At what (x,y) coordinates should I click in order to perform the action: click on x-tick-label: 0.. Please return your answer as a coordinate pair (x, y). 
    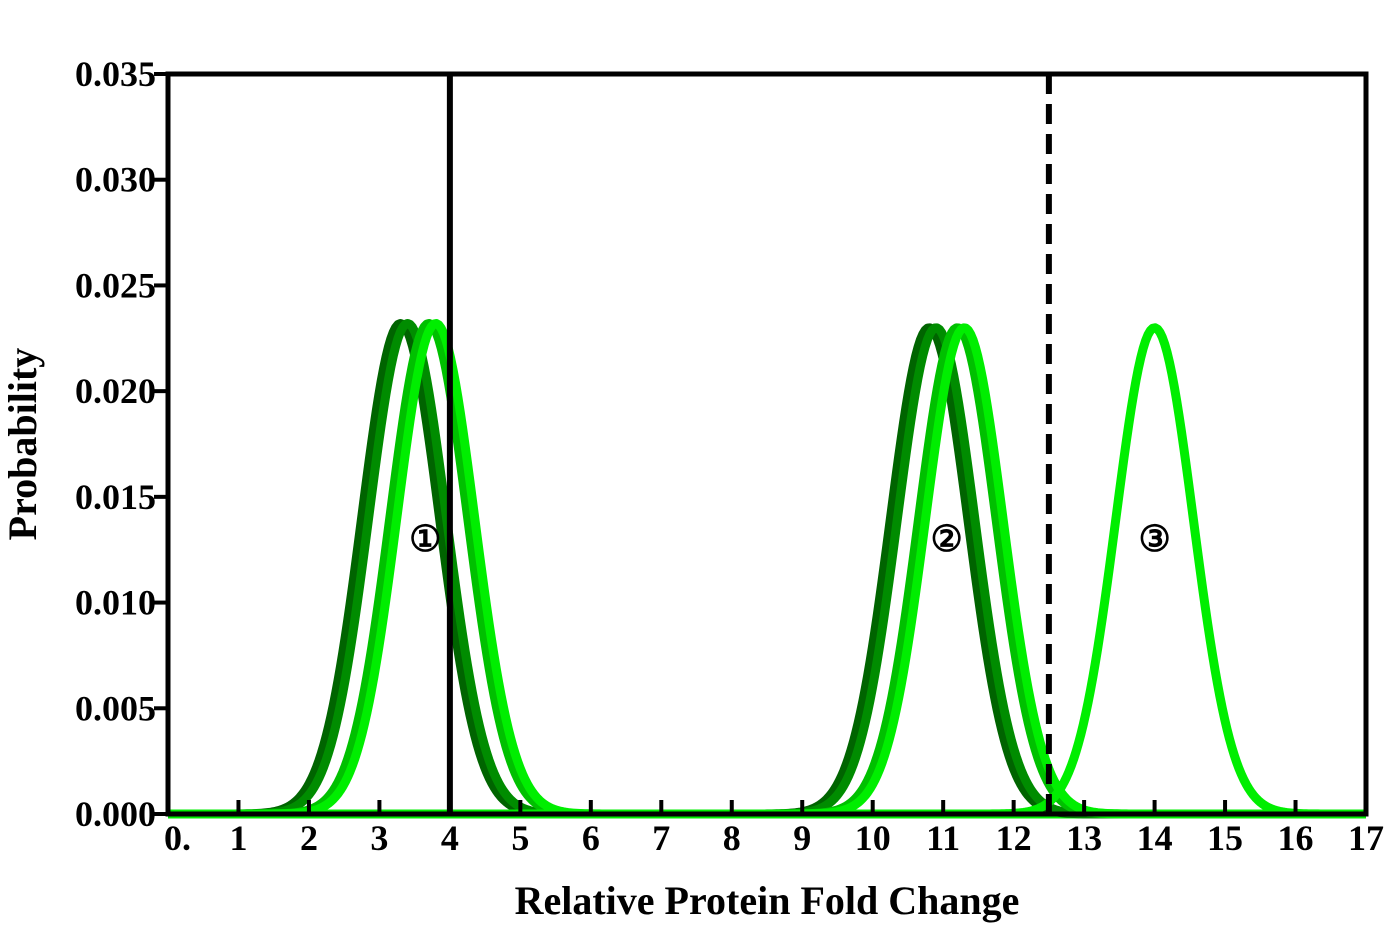
    Looking at the image, I should click on (177, 838).